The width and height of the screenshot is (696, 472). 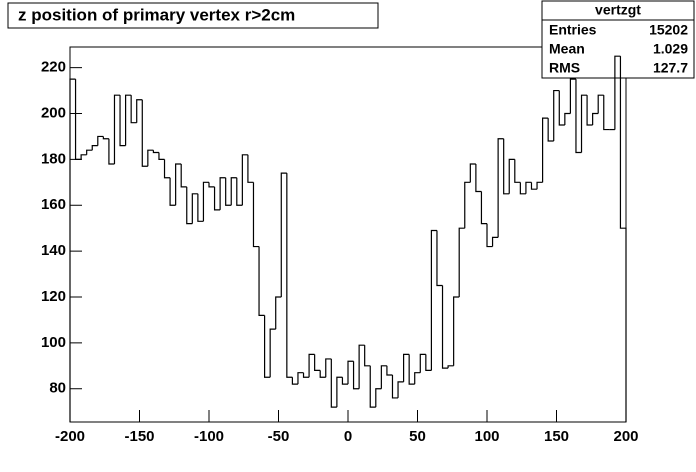 What do you see at coordinates (53, 112) in the screenshot?
I see `y-tick-label: 200` at bounding box center [53, 112].